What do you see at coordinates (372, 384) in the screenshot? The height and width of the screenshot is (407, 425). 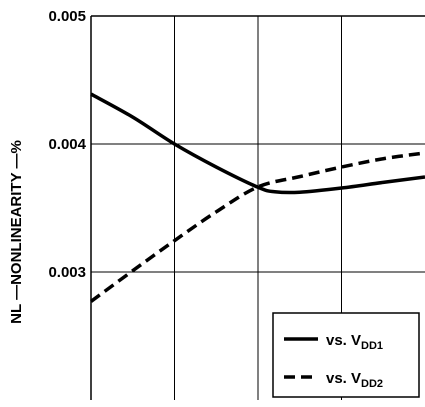 I see `legend-label-subscript: DD2` at bounding box center [372, 384].